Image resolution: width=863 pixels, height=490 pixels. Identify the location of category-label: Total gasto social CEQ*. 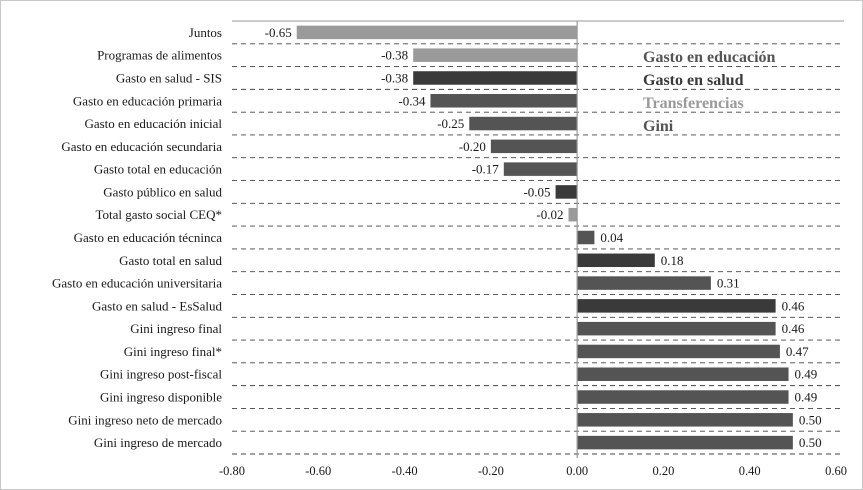
(158, 214).